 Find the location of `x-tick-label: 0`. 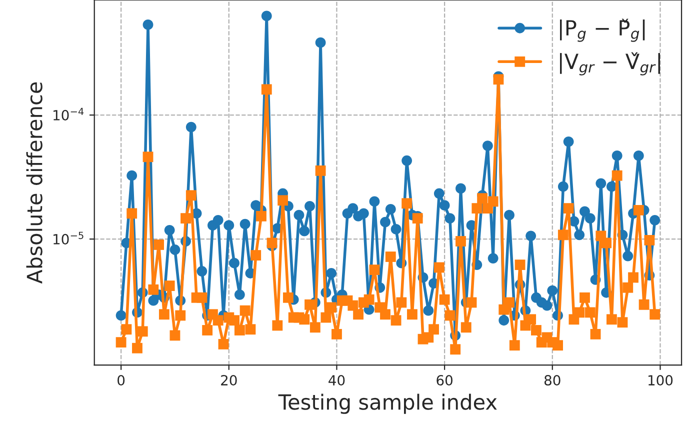

x-tick-label: 0 is located at coordinates (121, 380).